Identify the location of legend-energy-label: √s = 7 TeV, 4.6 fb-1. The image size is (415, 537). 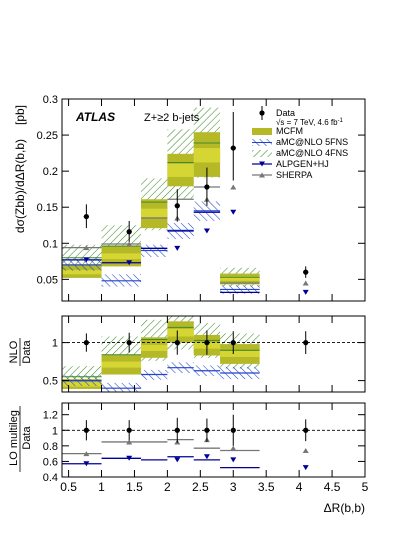
(310, 122).